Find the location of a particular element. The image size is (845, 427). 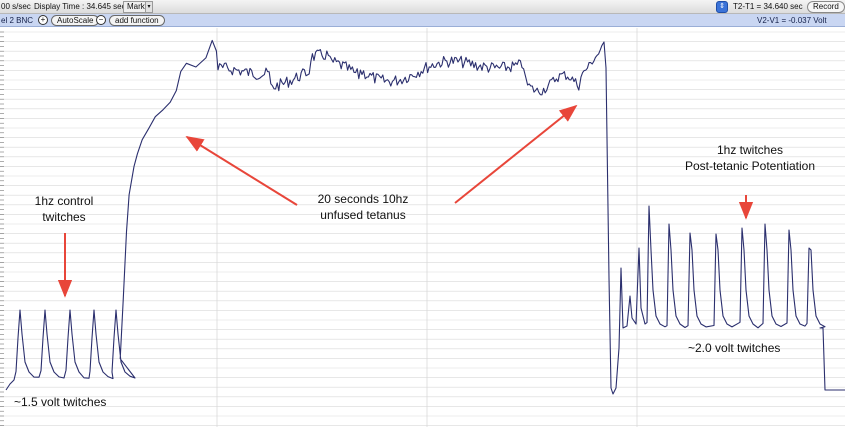

ptp-label-line2: Post-tetanic Potentiation is located at coordinates (750, 166).